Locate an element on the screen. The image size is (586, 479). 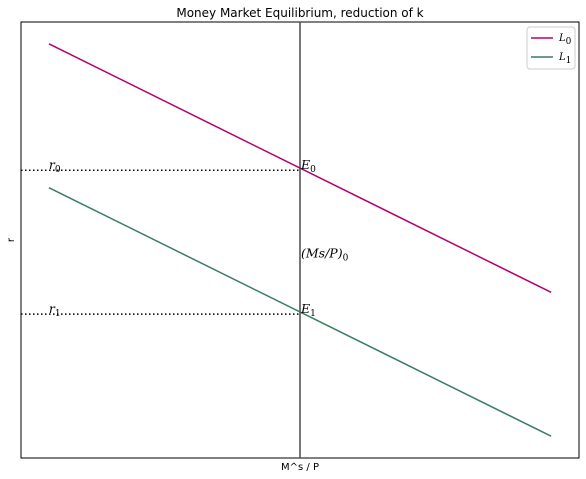
legend-label-0: L0 is located at coordinates (565, 40).